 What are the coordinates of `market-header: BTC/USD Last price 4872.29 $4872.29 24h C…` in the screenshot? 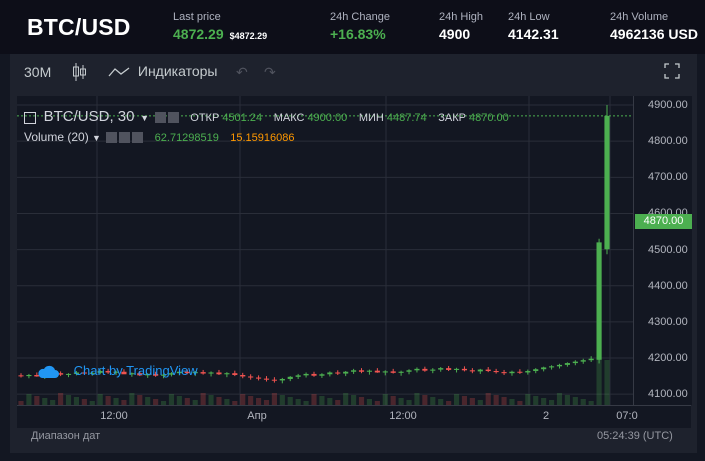 It's located at (352, 27).